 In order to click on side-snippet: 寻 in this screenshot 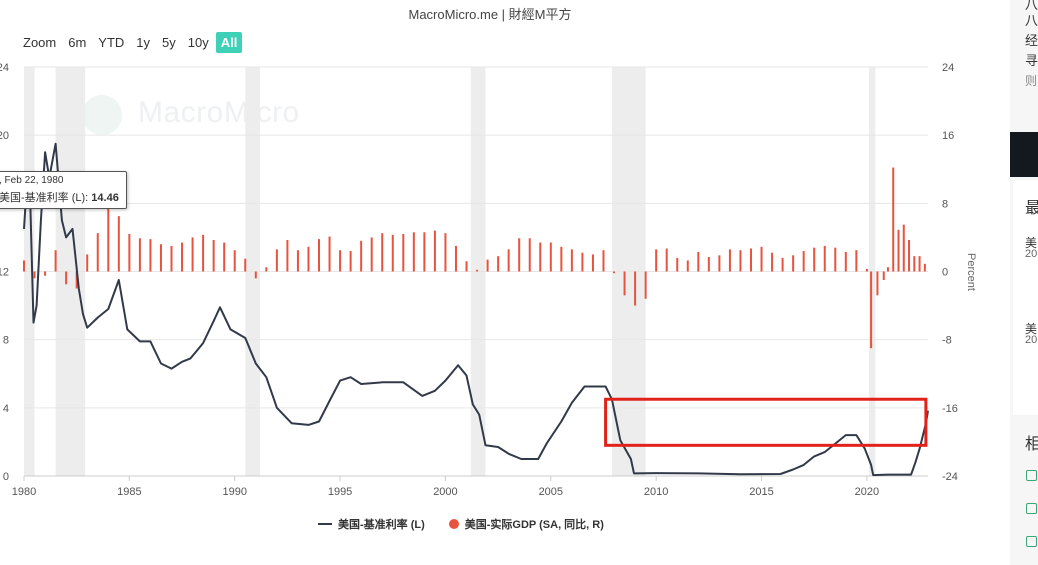, I will do `click(1031, 60)`.